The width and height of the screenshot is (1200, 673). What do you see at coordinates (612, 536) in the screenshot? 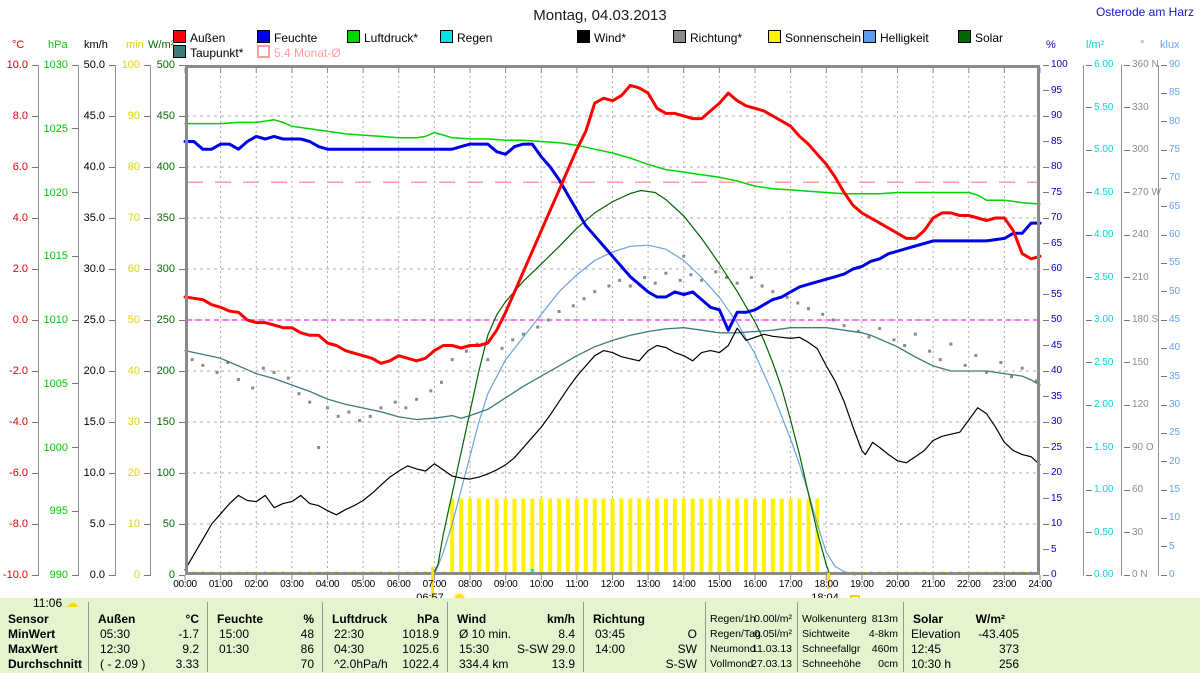
I see `sunshine-bars` at bounding box center [612, 536].